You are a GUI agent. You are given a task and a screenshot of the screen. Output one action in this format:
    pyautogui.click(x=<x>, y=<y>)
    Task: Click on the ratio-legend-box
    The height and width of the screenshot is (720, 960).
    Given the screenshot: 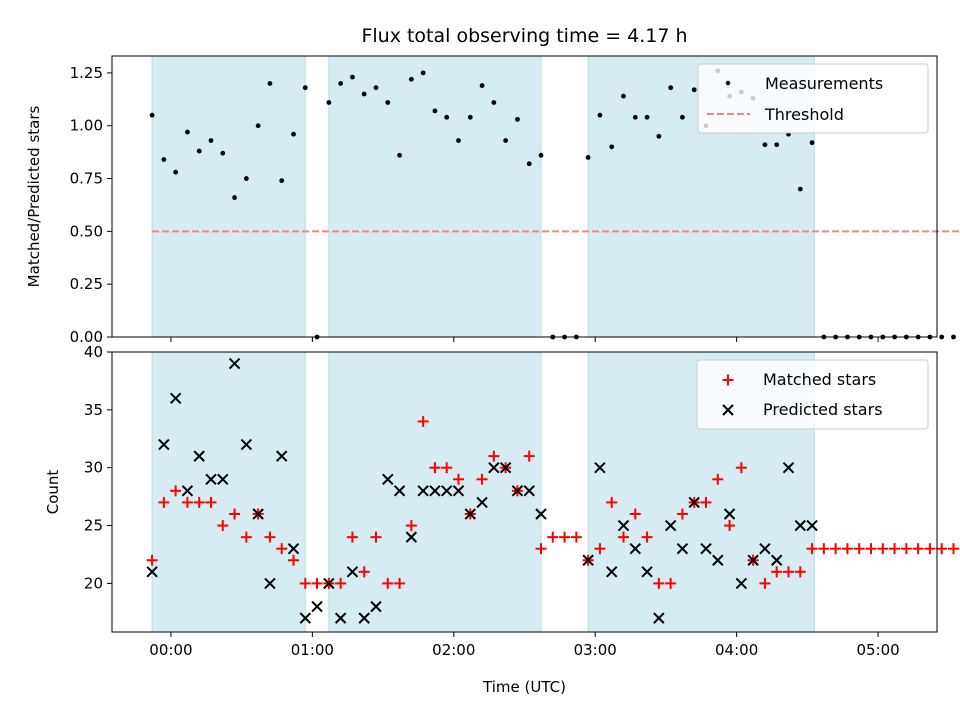 What is the action you would take?
    pyautogui.click(x=813, y=98)
    